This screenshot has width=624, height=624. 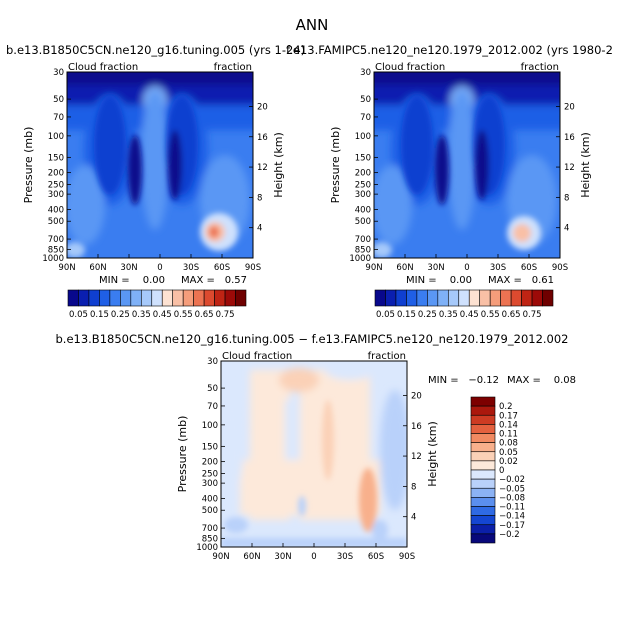 I want to click on x-tick-label: 30N, so click(x=282, y=557).